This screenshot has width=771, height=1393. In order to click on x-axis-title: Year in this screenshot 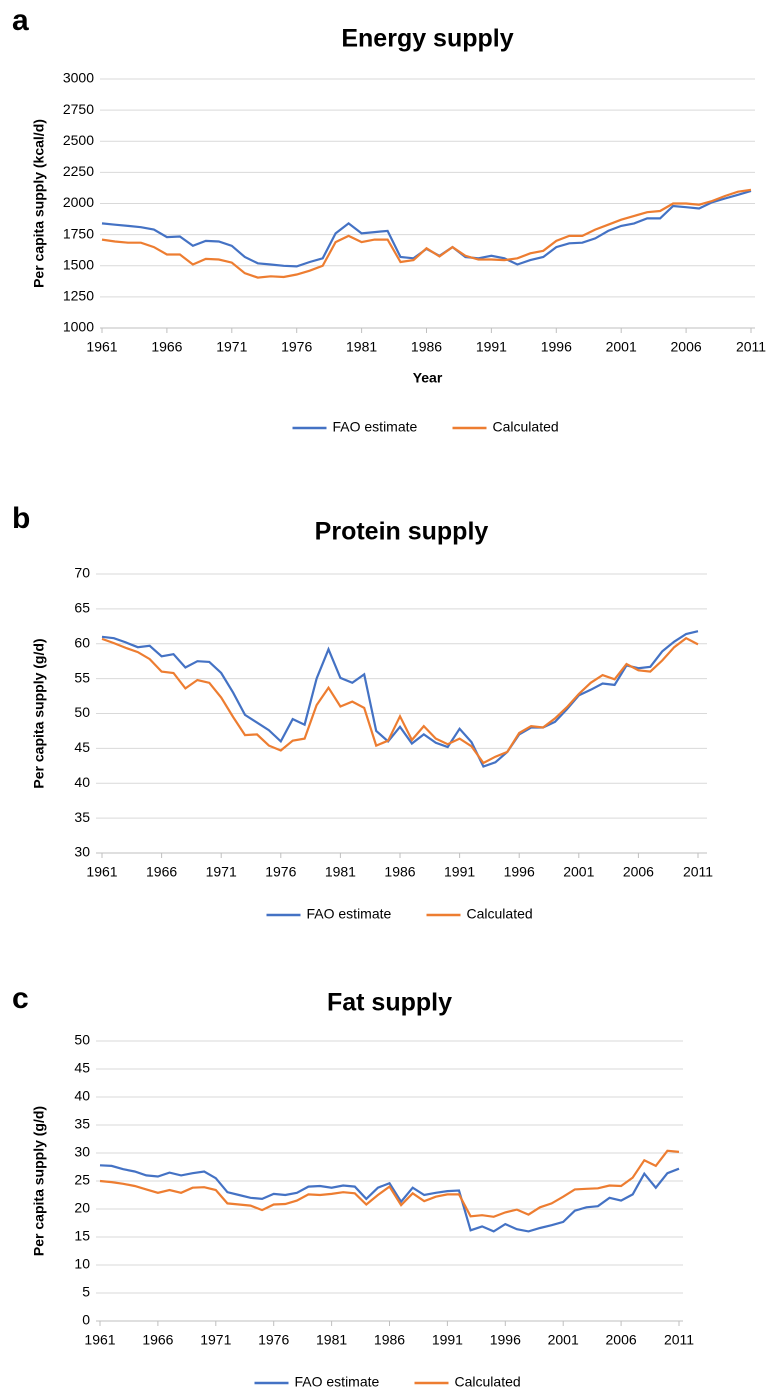, I will do `click(428, 378)`.